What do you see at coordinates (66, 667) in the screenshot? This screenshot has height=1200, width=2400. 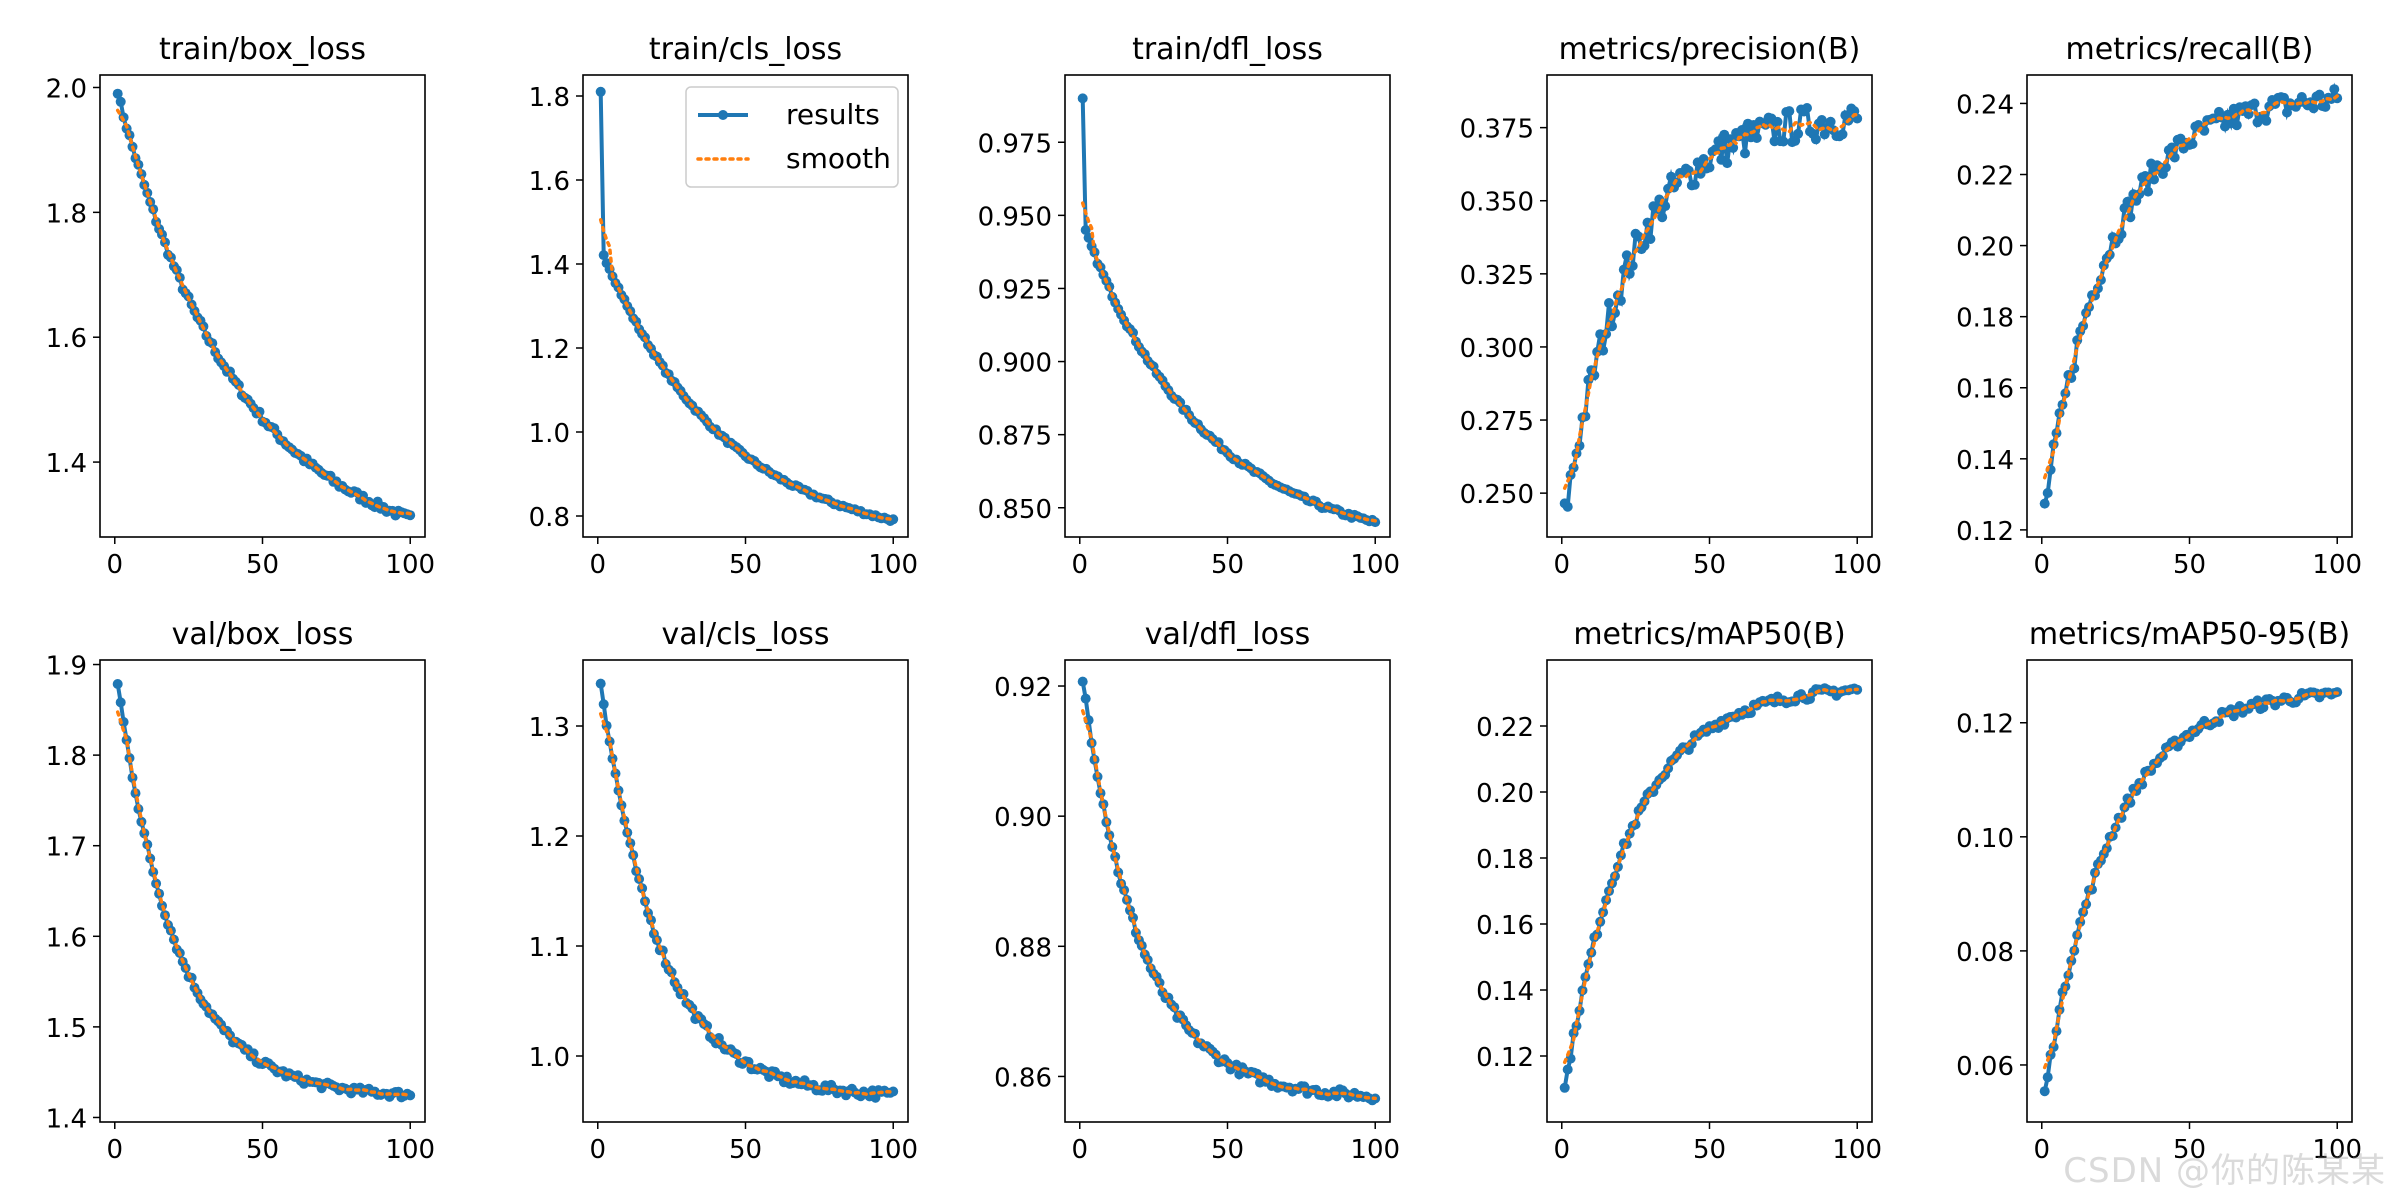 I see `y-tick-label: 1.9` at bounding box center [66, 667].